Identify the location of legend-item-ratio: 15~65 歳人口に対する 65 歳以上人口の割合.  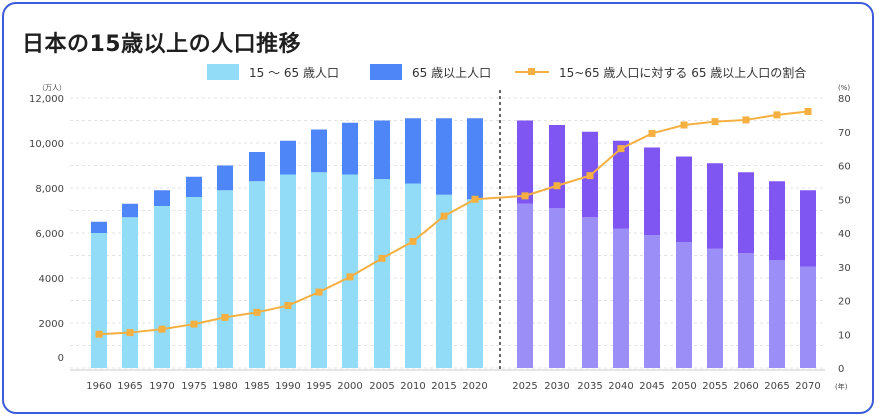
(660, 72).